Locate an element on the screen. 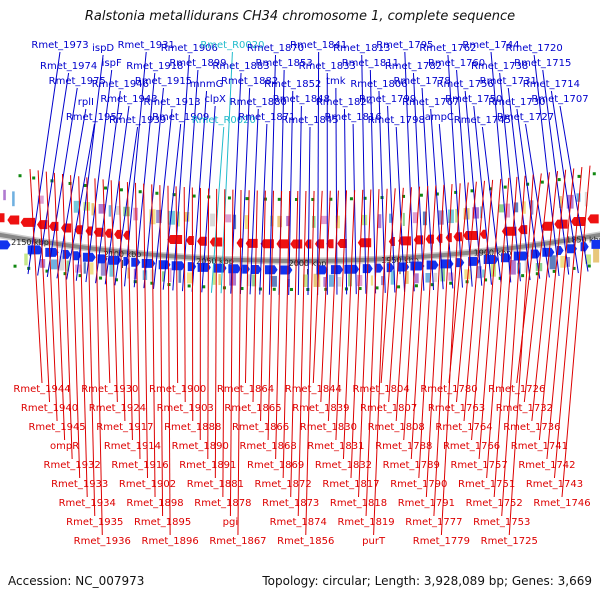 This screenshot has width=600, height=600. forward-gene-label: Rmet_1906 is located at coordinates (189, 48).